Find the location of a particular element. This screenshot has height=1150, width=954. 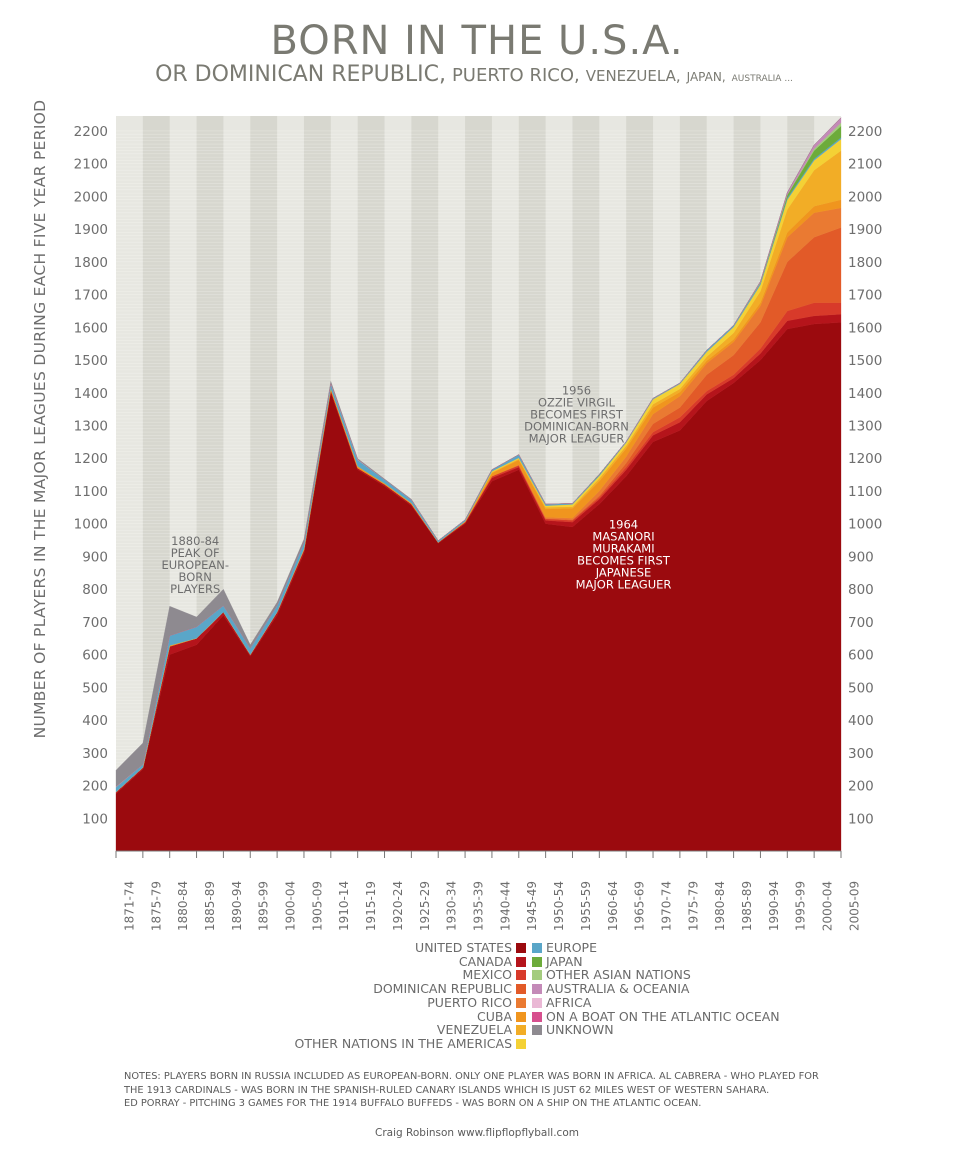

y-tick-label-right: 1800 is located at coordinates (865, 263).